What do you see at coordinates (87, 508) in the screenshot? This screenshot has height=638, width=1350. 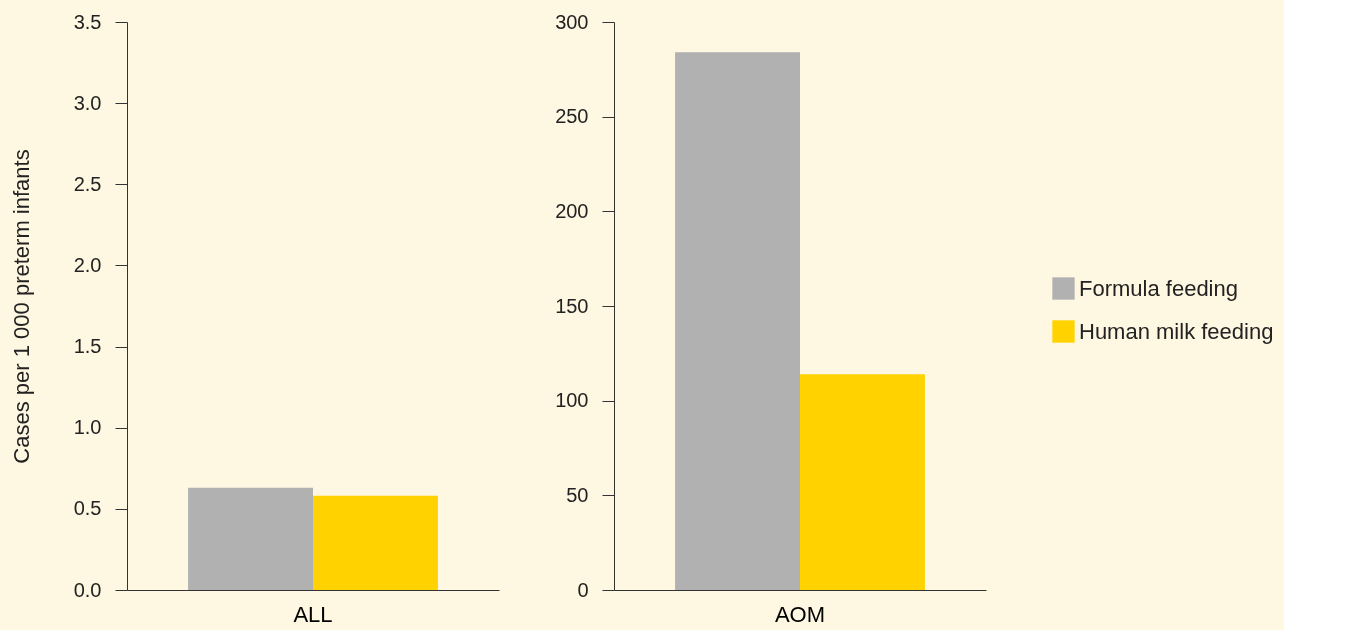 I see `y-tick-label: 0.5` at bounding box center [87, 508].